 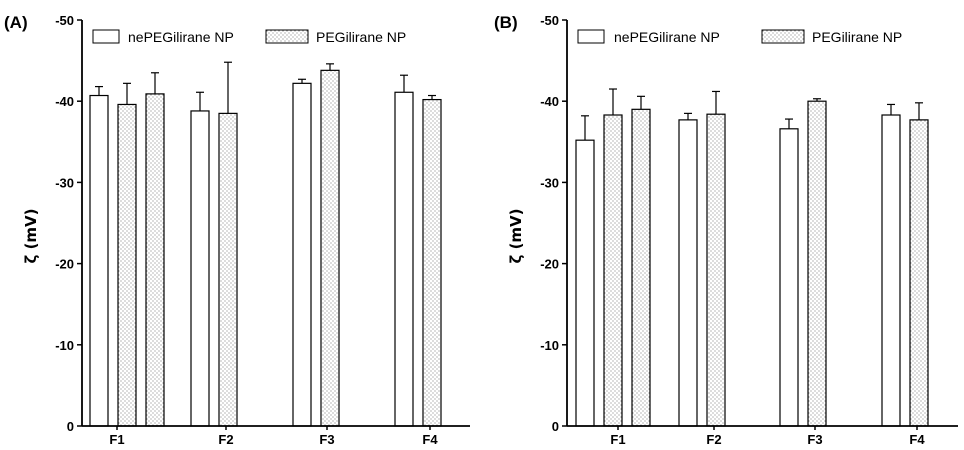 What do you see at coordinates (506, 22) in the screenshot?
I see `panel-label: (B)` at bounding box center [506, 22].